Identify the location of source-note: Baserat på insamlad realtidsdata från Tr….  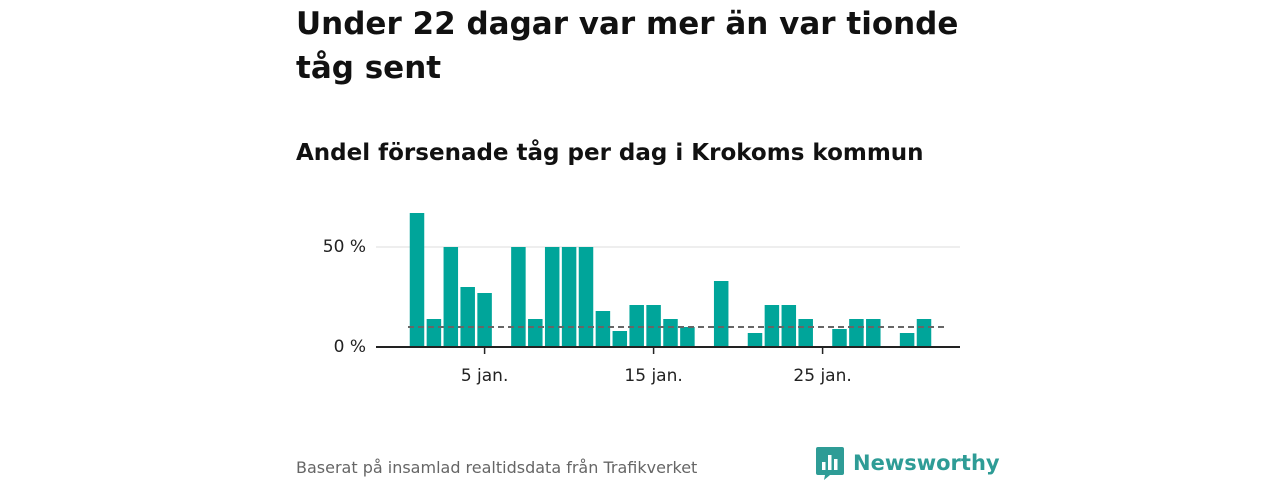
(497, 467).